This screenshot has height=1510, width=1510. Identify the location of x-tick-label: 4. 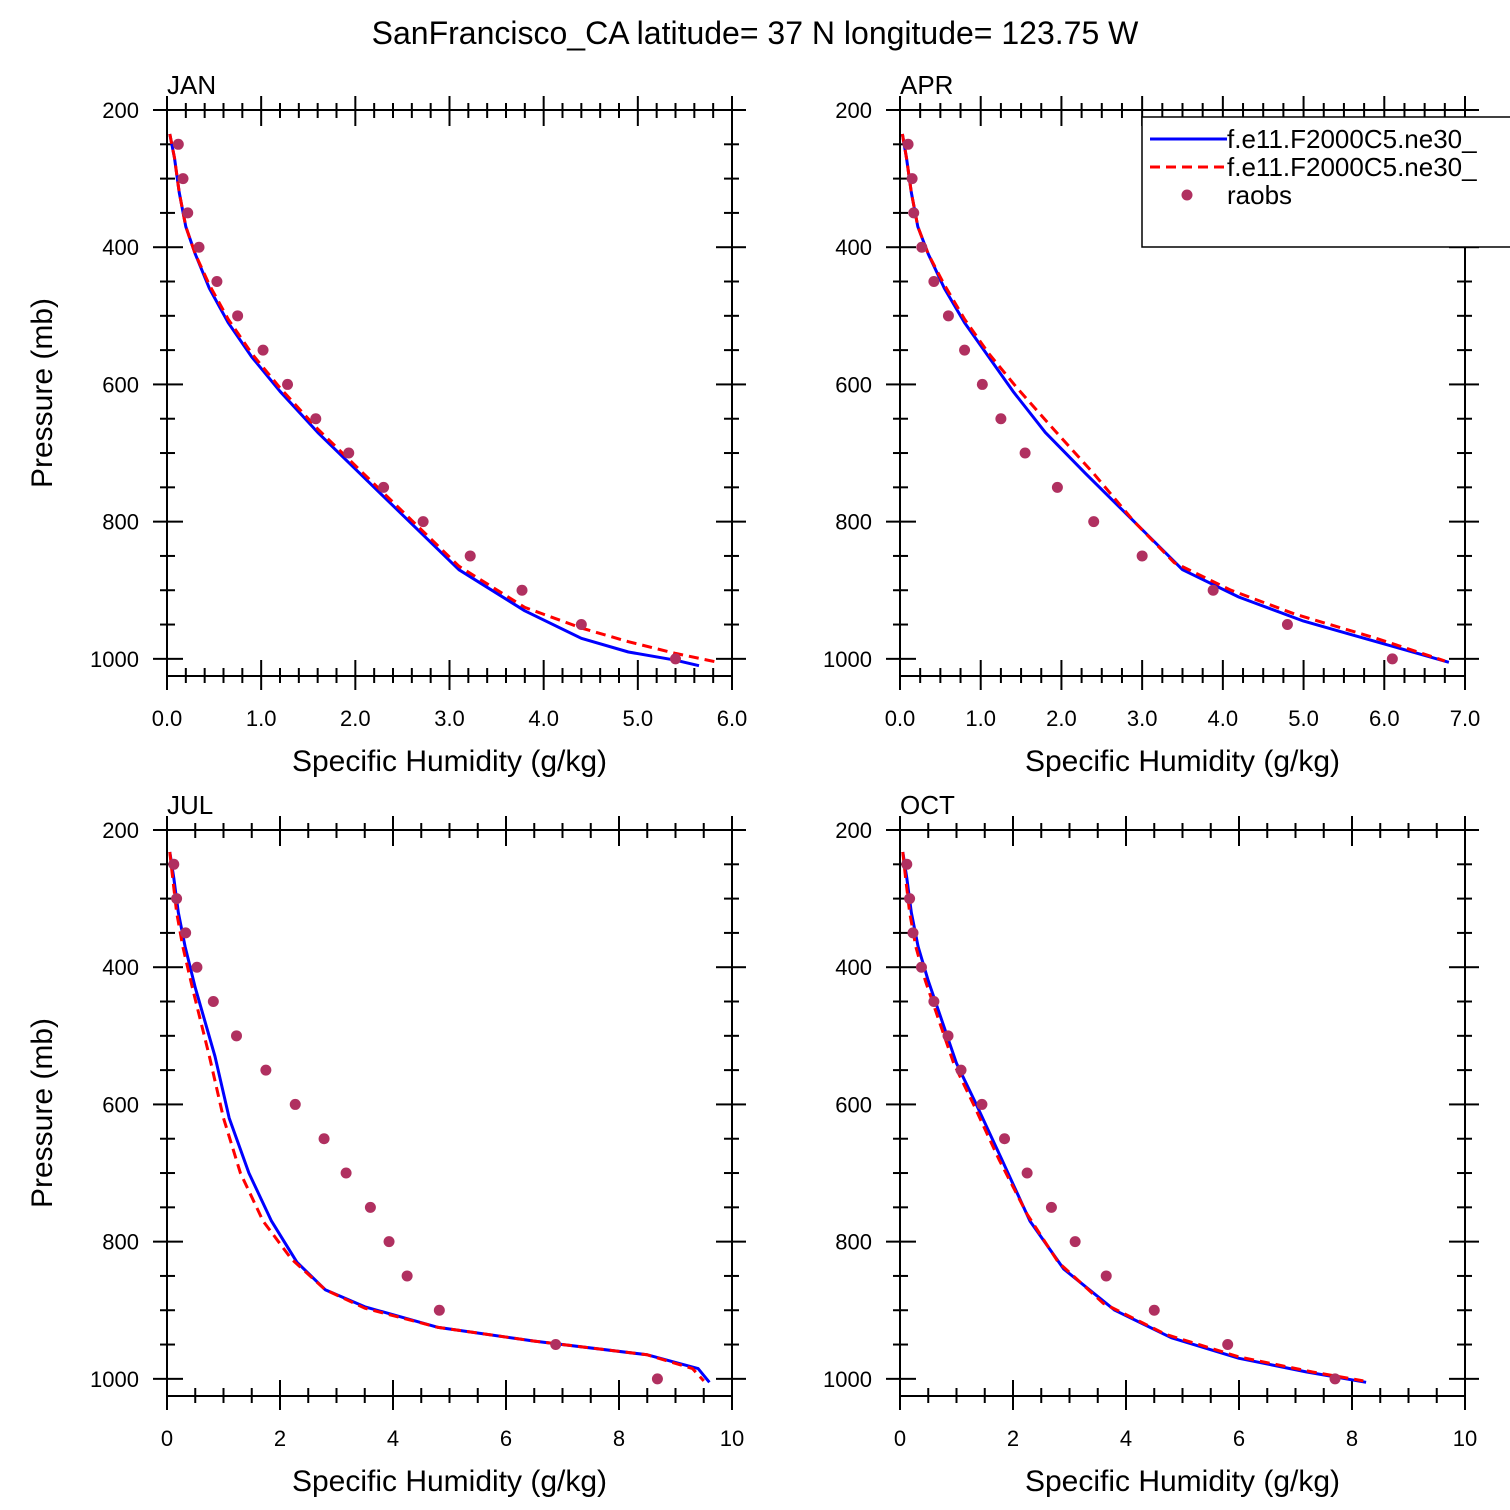
(1126, 1438).